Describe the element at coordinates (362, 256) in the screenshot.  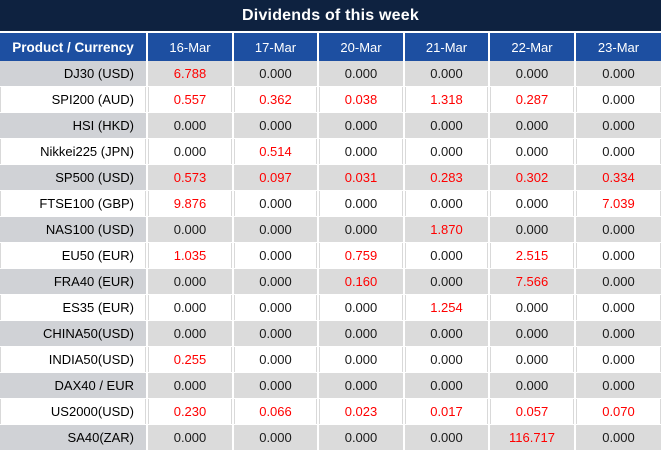
I see `dividend-value-cell: 0.759` at that location.